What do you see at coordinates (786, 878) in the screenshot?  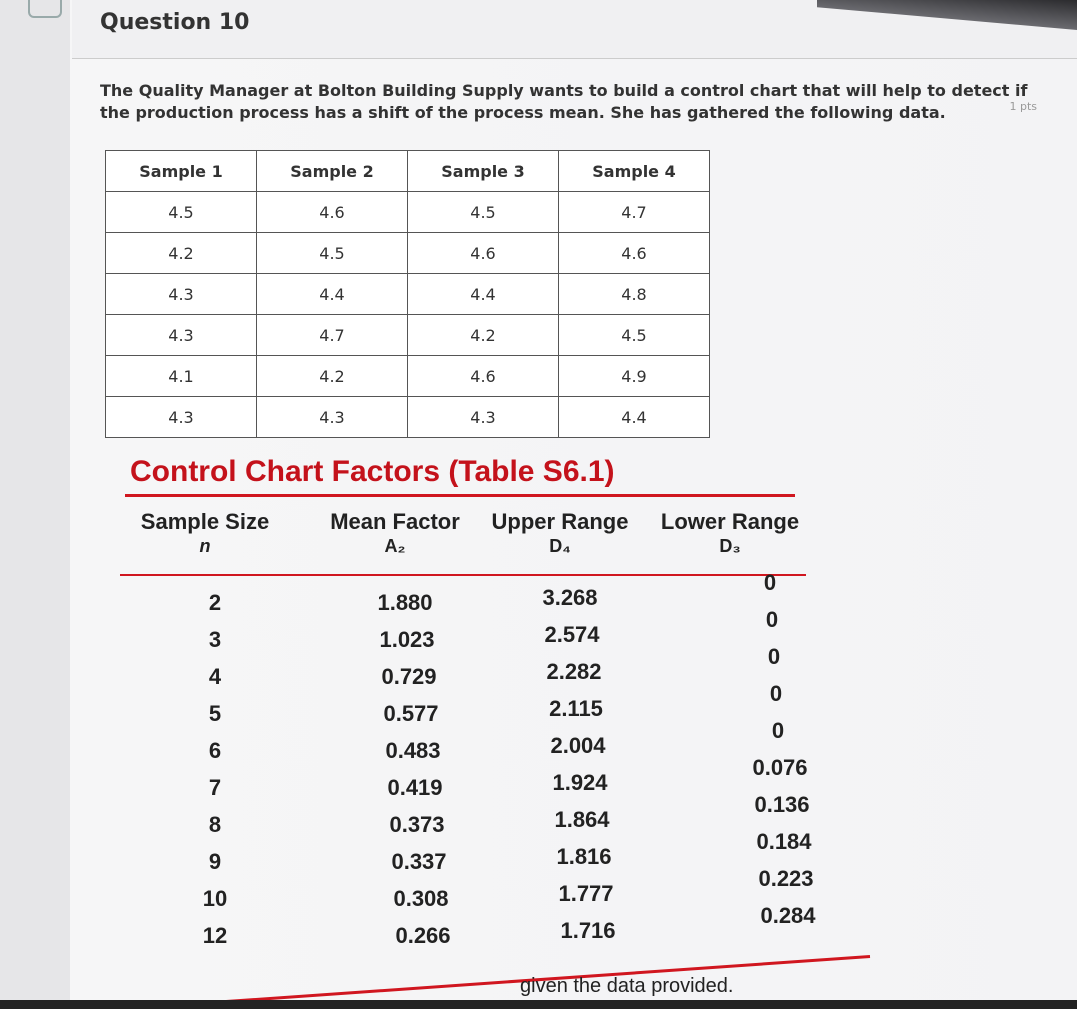 I see `factor-cell: 0.223` at bounding box center [786, 878].